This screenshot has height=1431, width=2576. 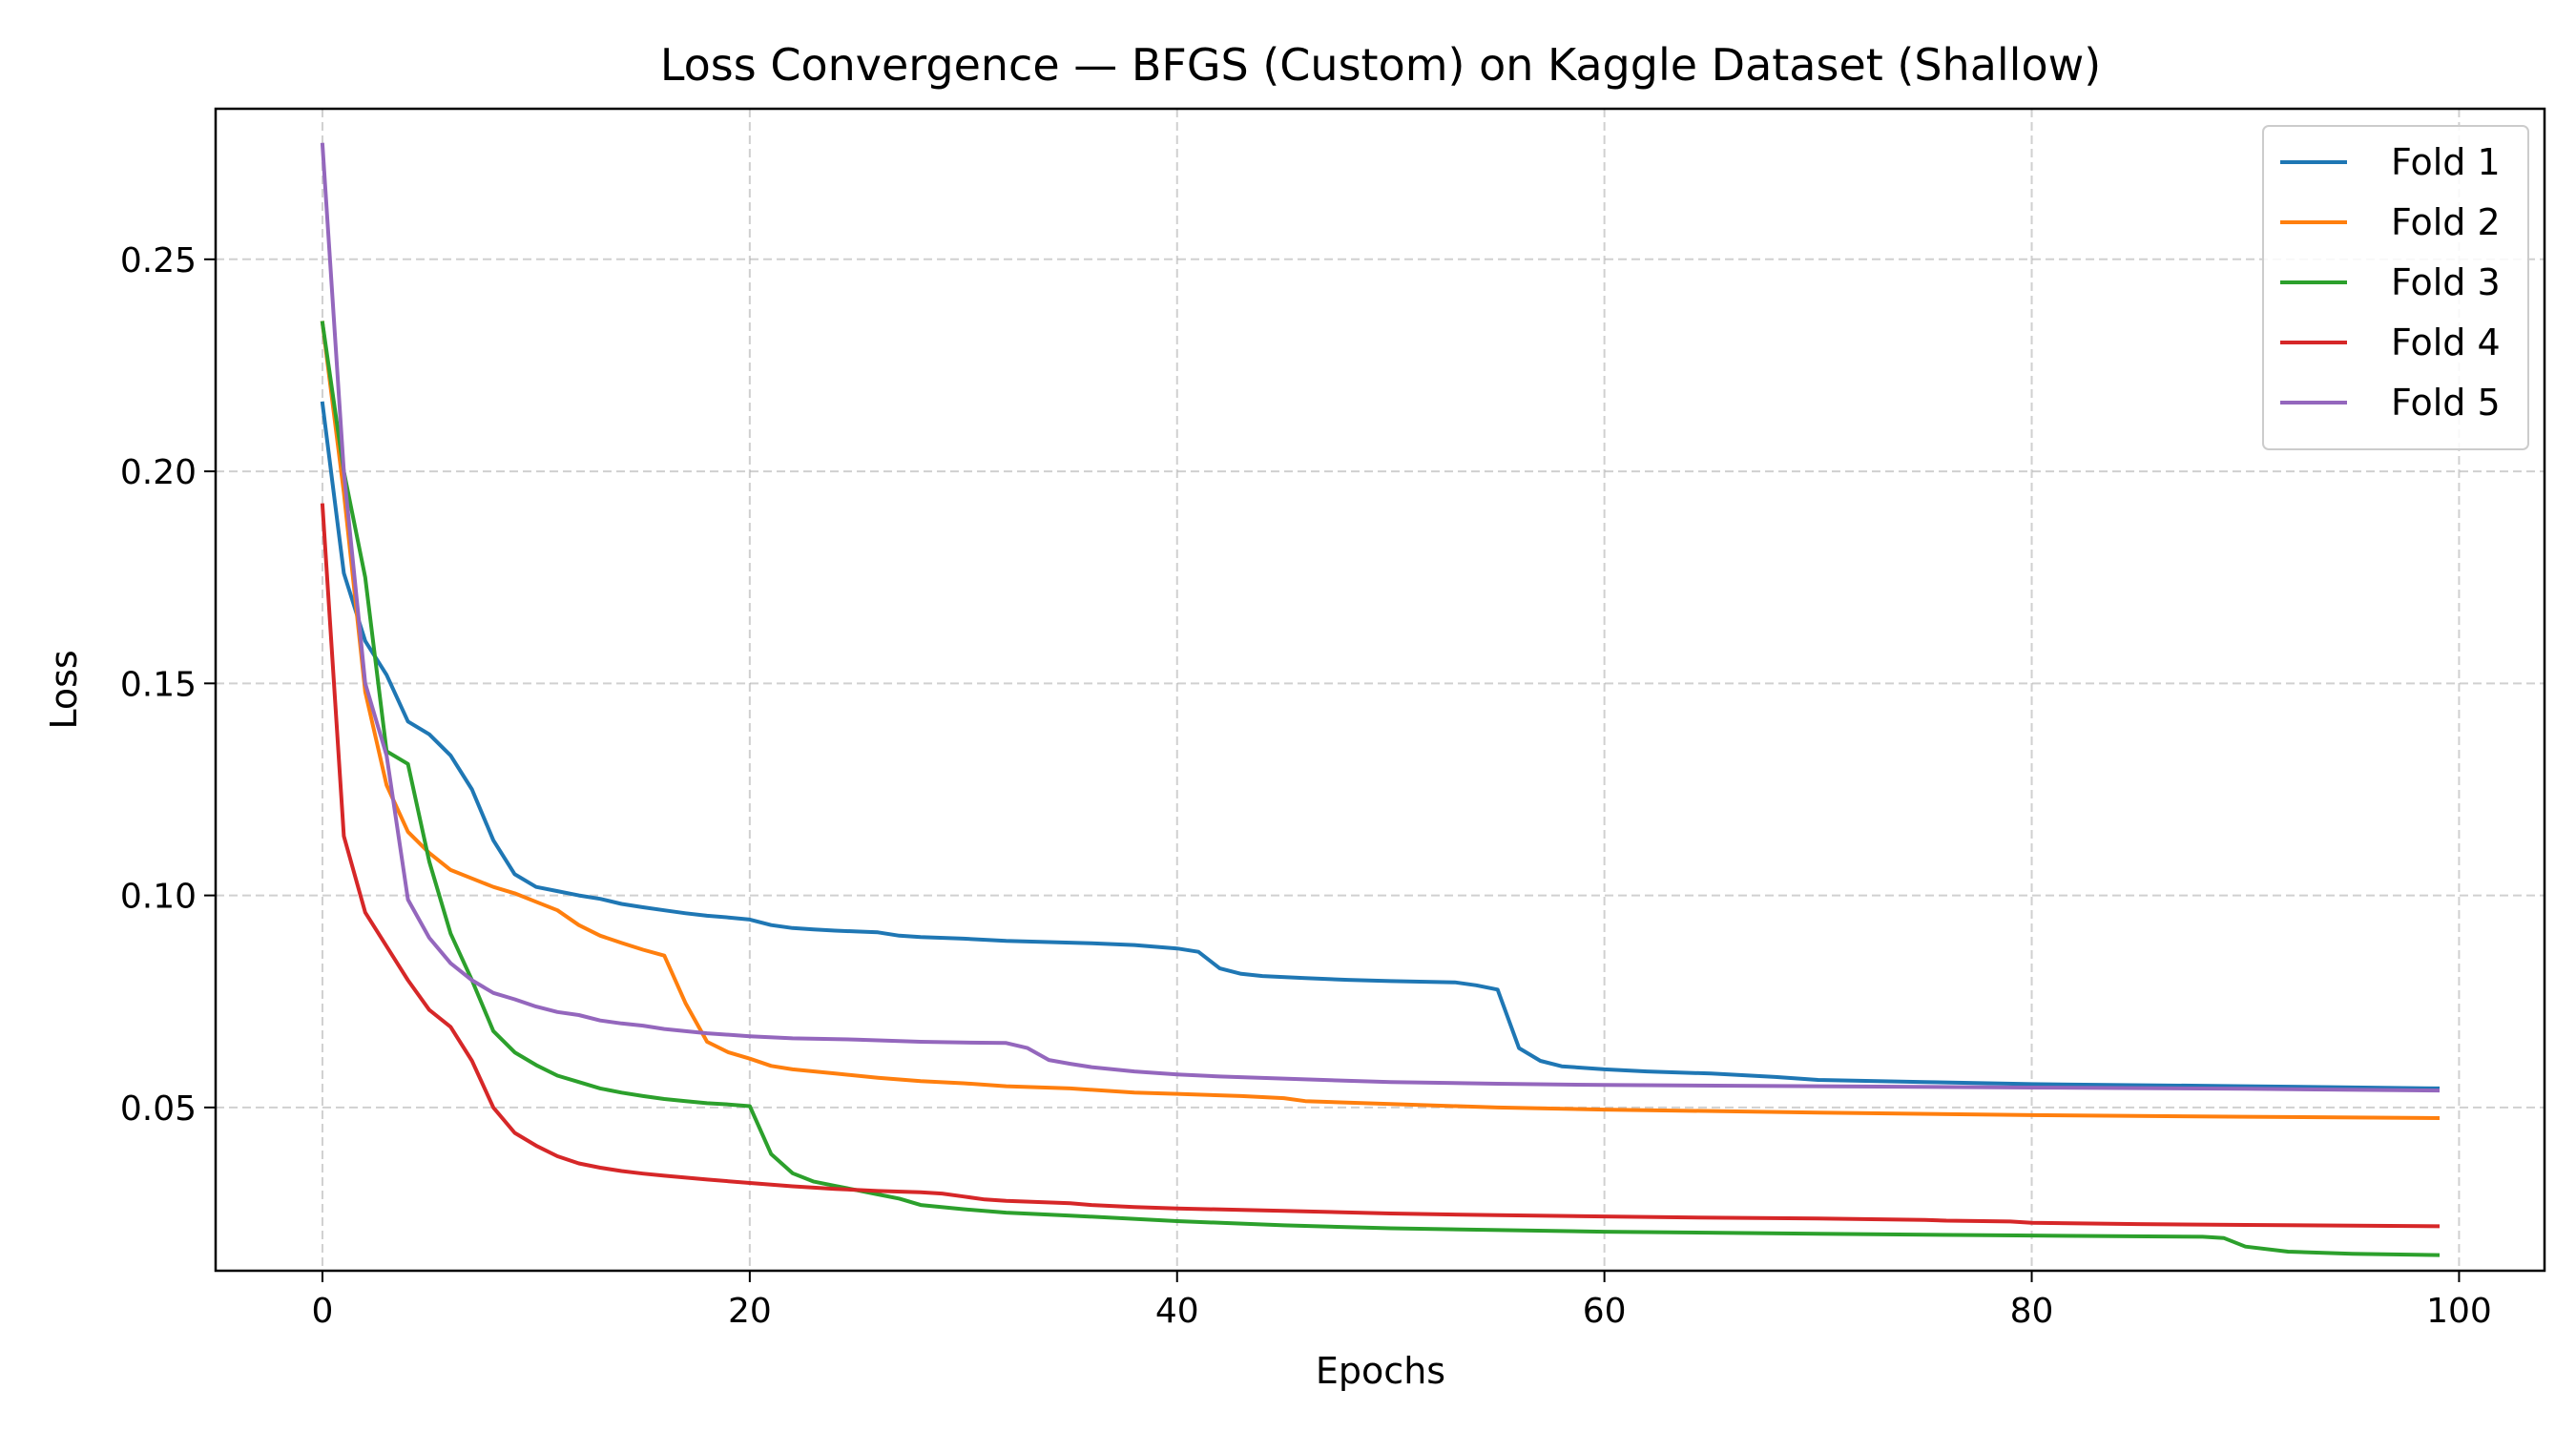 I want to click on x-tick-label: 60, so click(x=1605, y=1311).